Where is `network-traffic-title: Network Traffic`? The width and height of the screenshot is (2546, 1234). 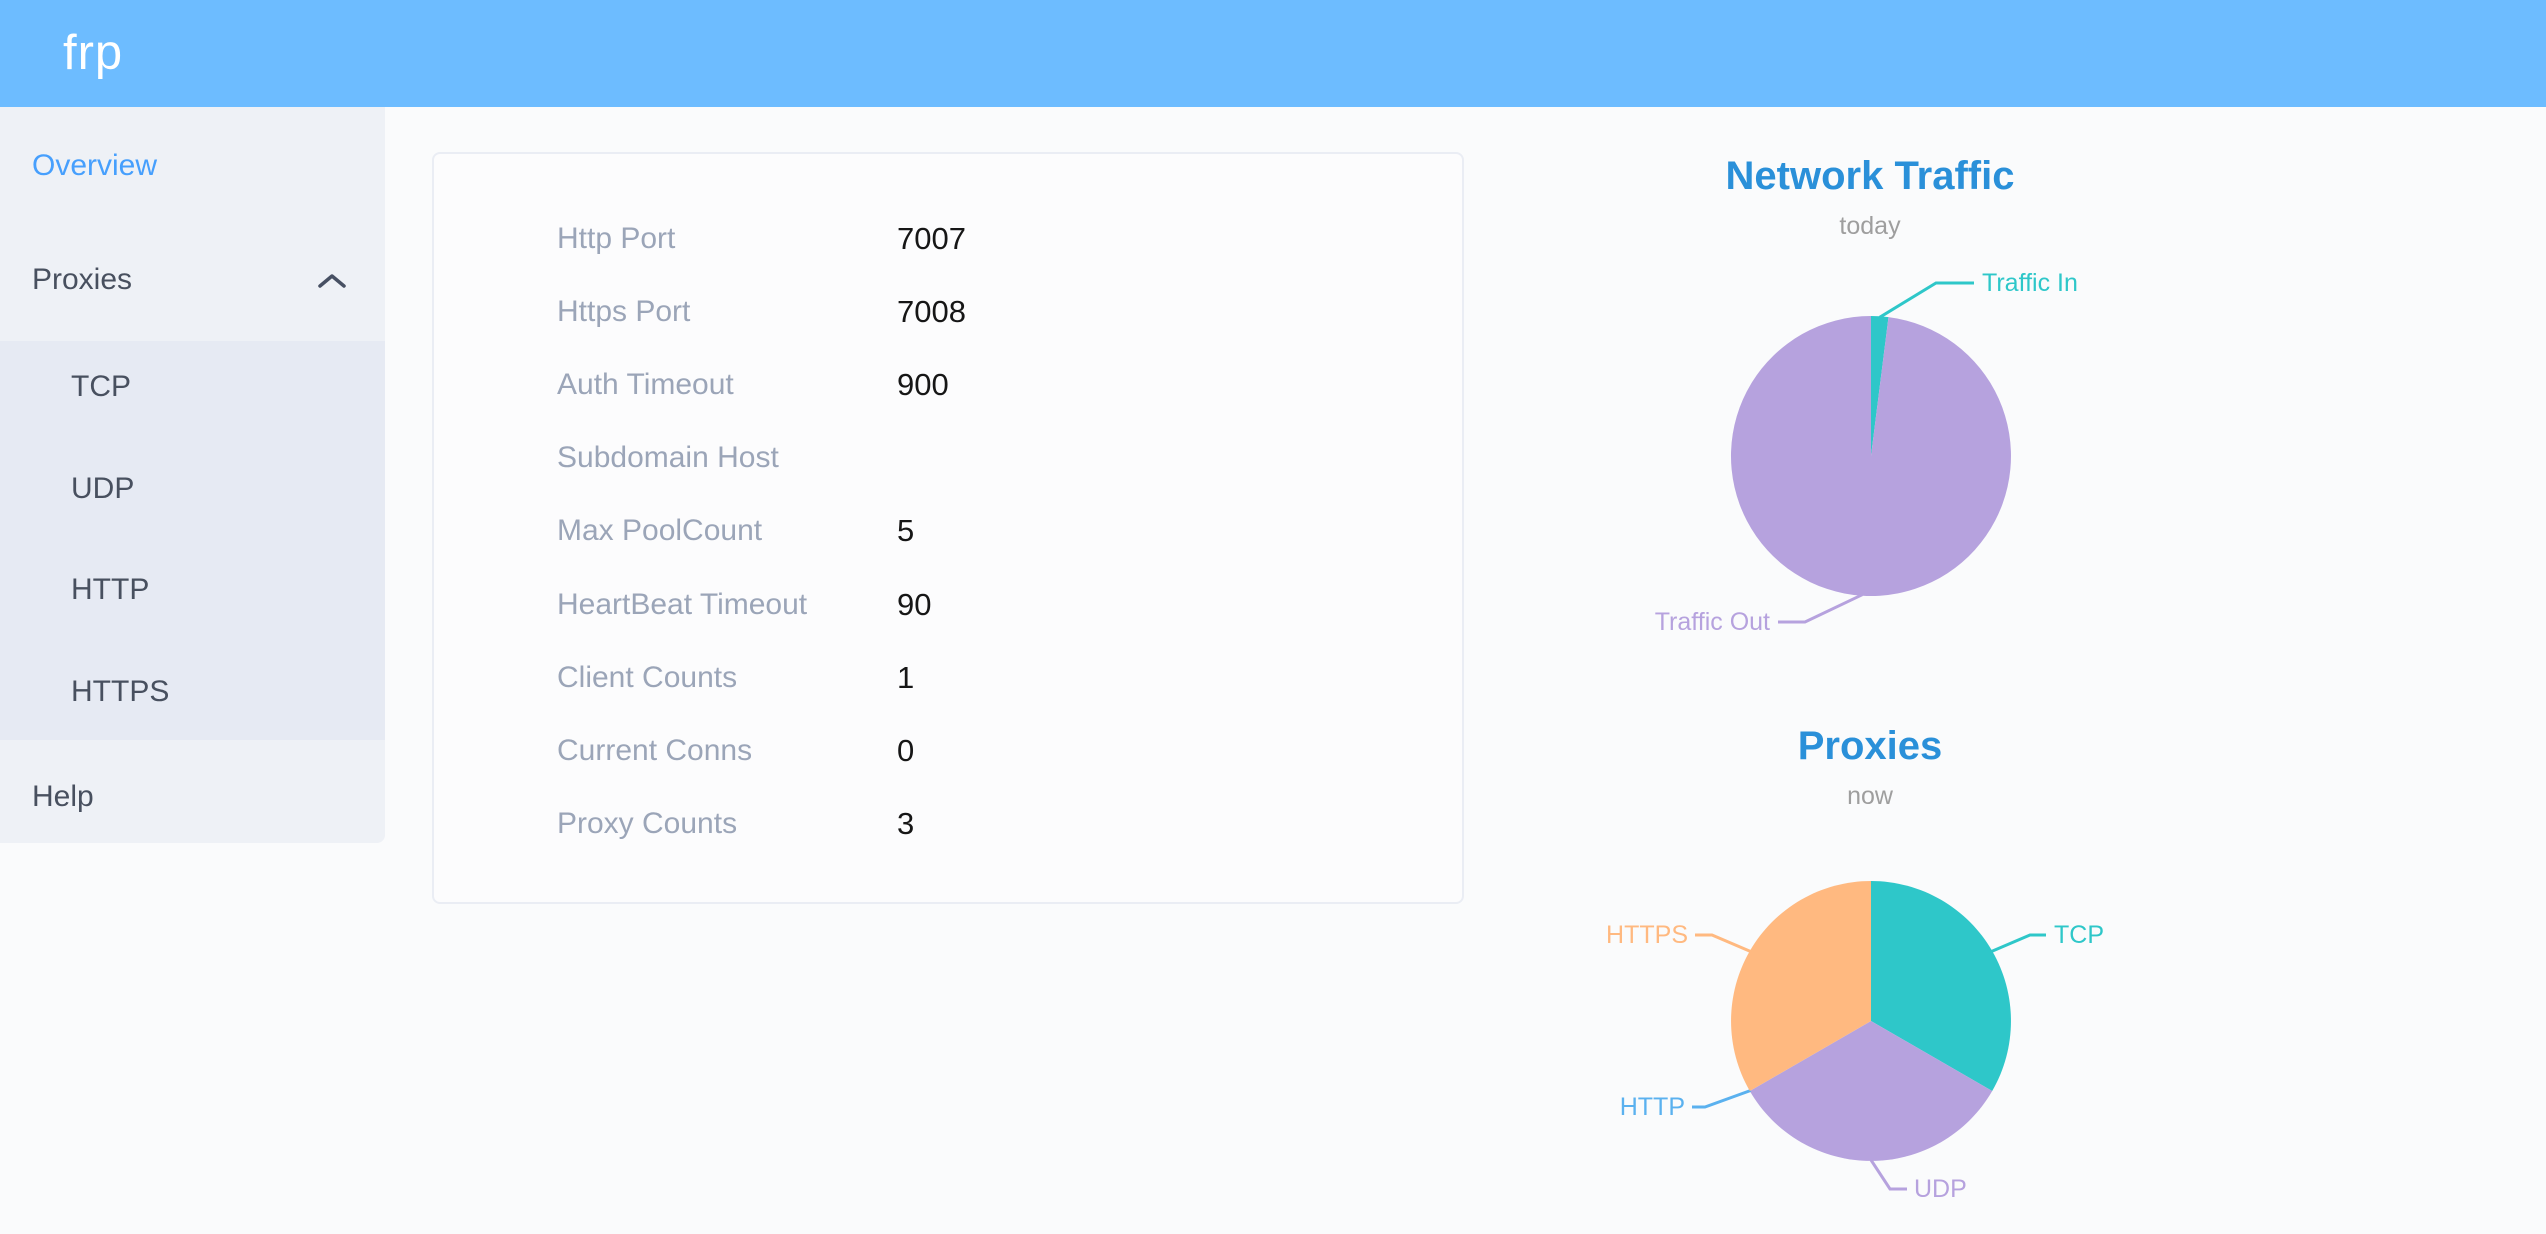 network-traffic-title: Network Traffic is located at coordinates (1870, 176).